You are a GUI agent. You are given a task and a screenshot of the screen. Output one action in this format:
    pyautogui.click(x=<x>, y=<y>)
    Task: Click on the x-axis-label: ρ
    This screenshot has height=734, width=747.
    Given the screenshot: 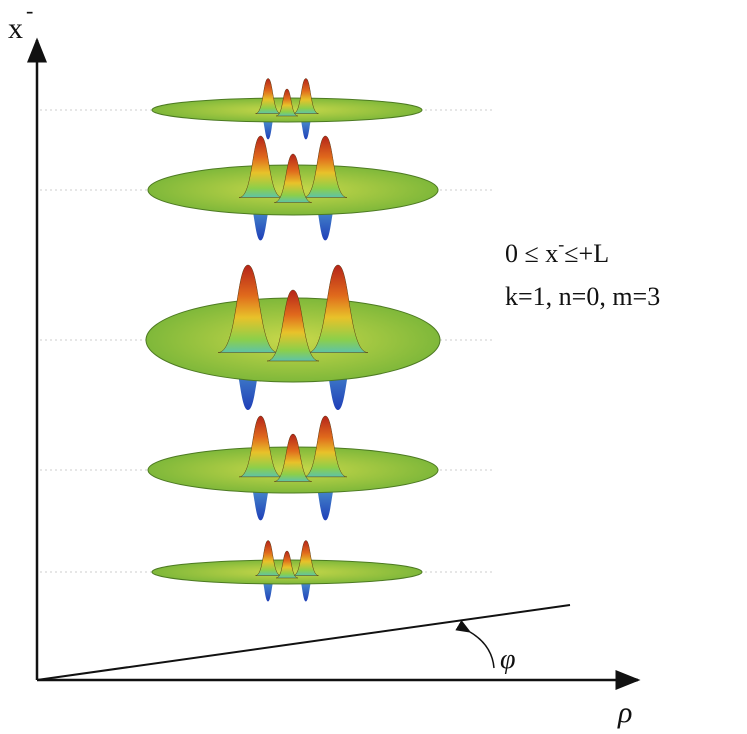 What is the action you would take?
    pyautogui.click(x=624, y=712)
    